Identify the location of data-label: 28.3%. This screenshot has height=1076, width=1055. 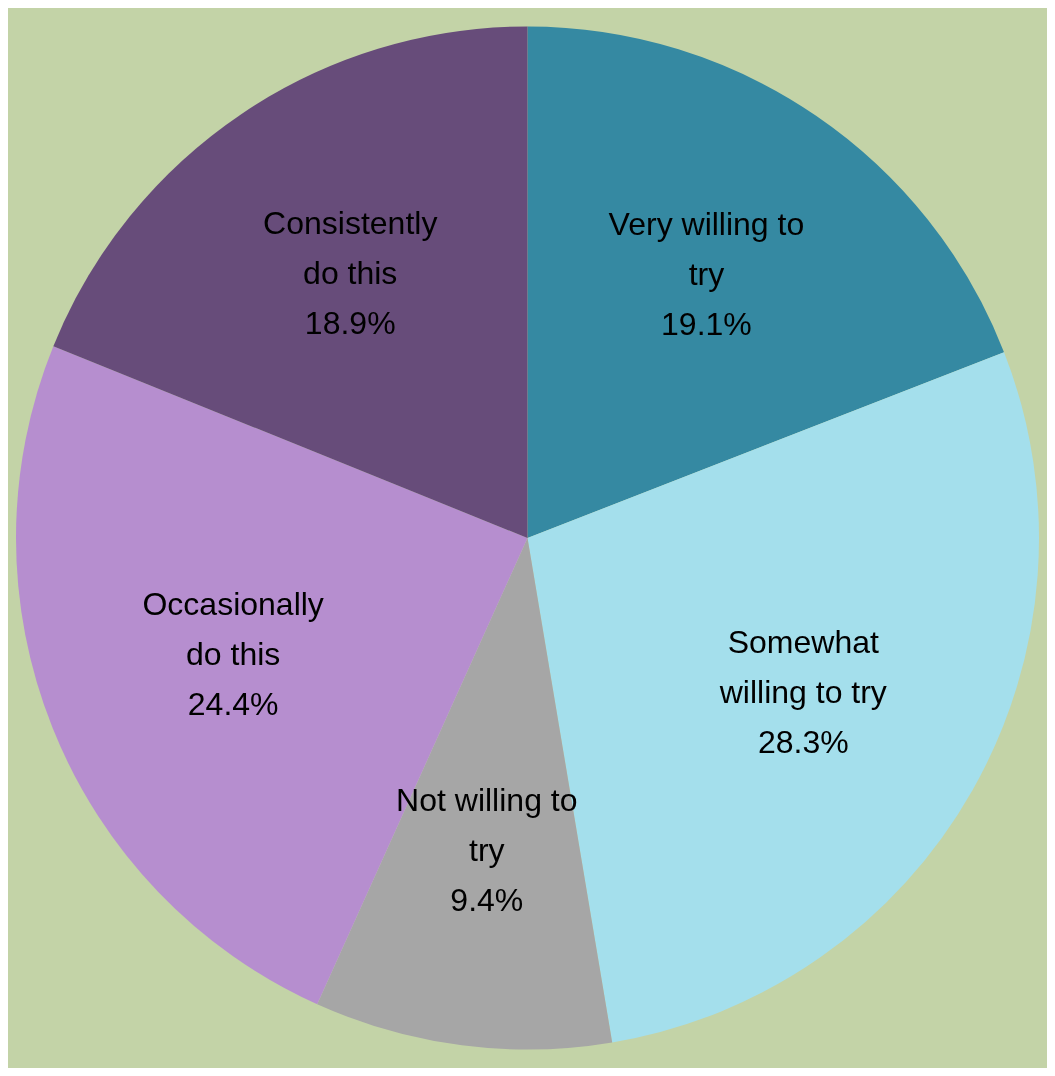
(803, 742).